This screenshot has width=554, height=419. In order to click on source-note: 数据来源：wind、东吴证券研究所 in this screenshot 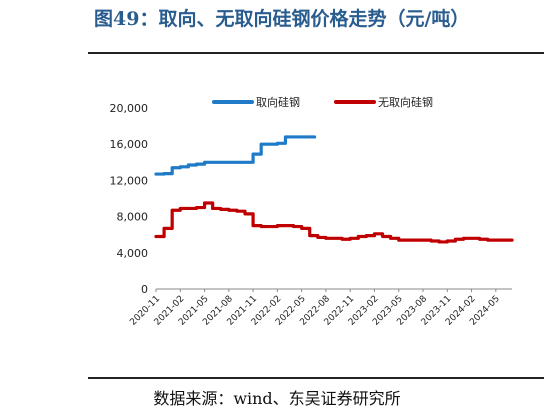, I will do `click(277, 398)`.